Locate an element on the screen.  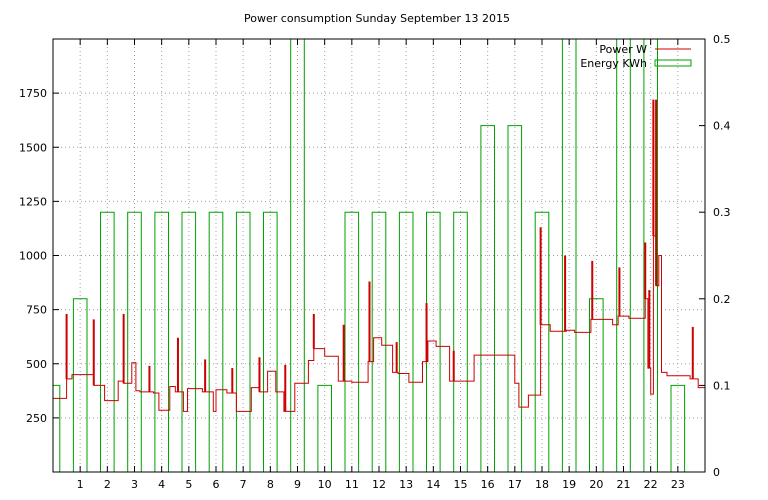
legend-energy-label: Energy KWh is located at coordinates (613, 63).